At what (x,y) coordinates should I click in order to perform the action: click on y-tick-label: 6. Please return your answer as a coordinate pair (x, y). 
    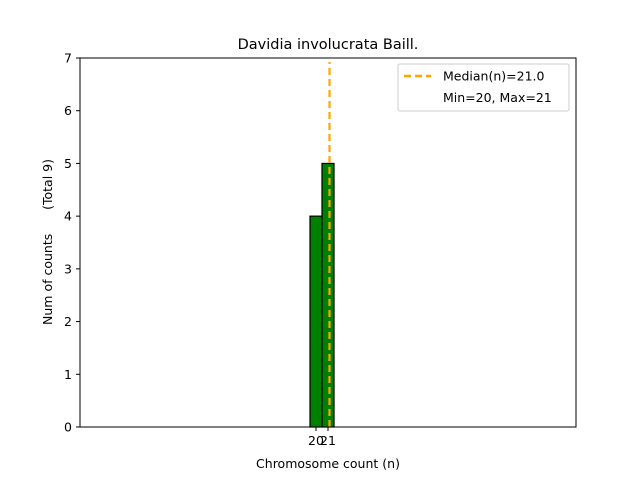
    Looking at the image, I should click on (68, 110).